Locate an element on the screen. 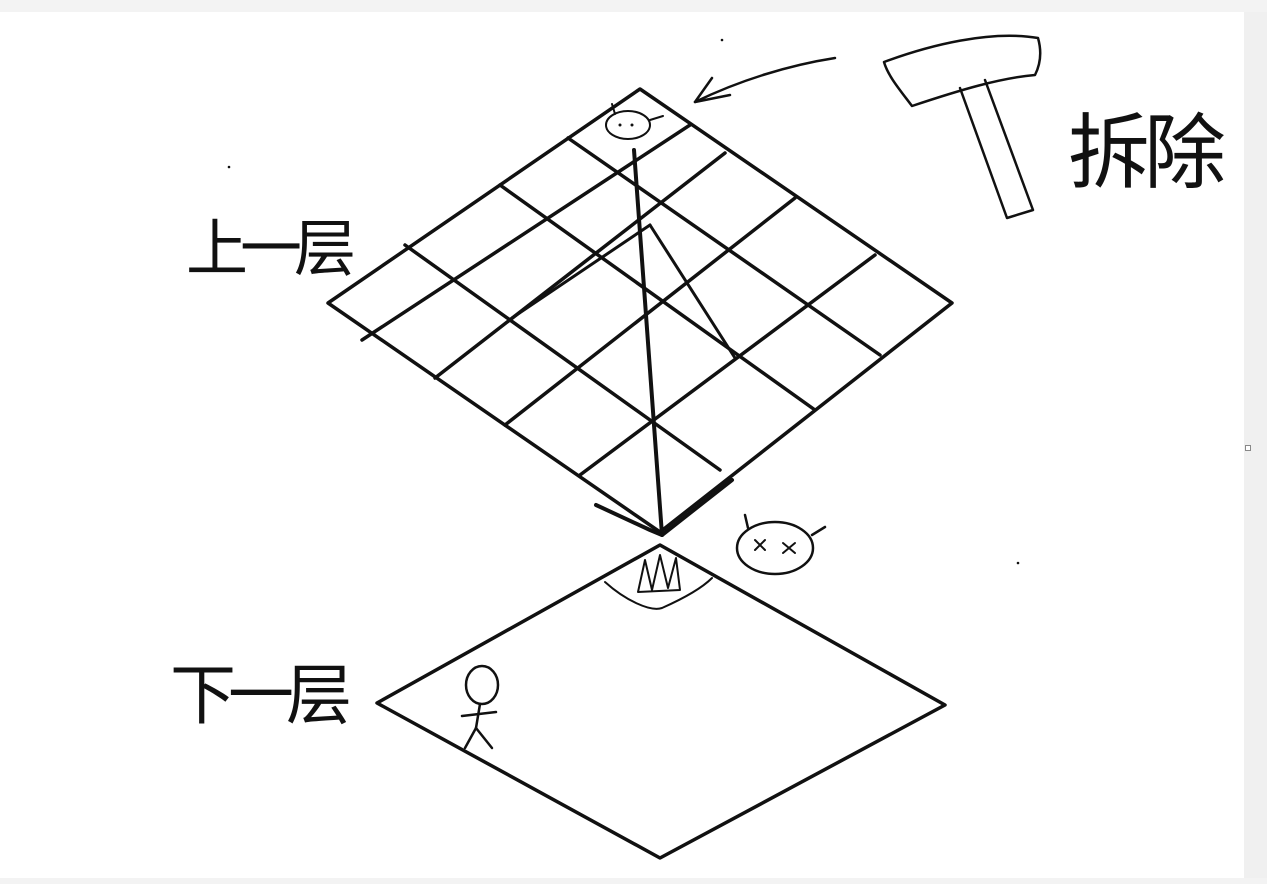  impact-arc is located at coordinates (658, 593).